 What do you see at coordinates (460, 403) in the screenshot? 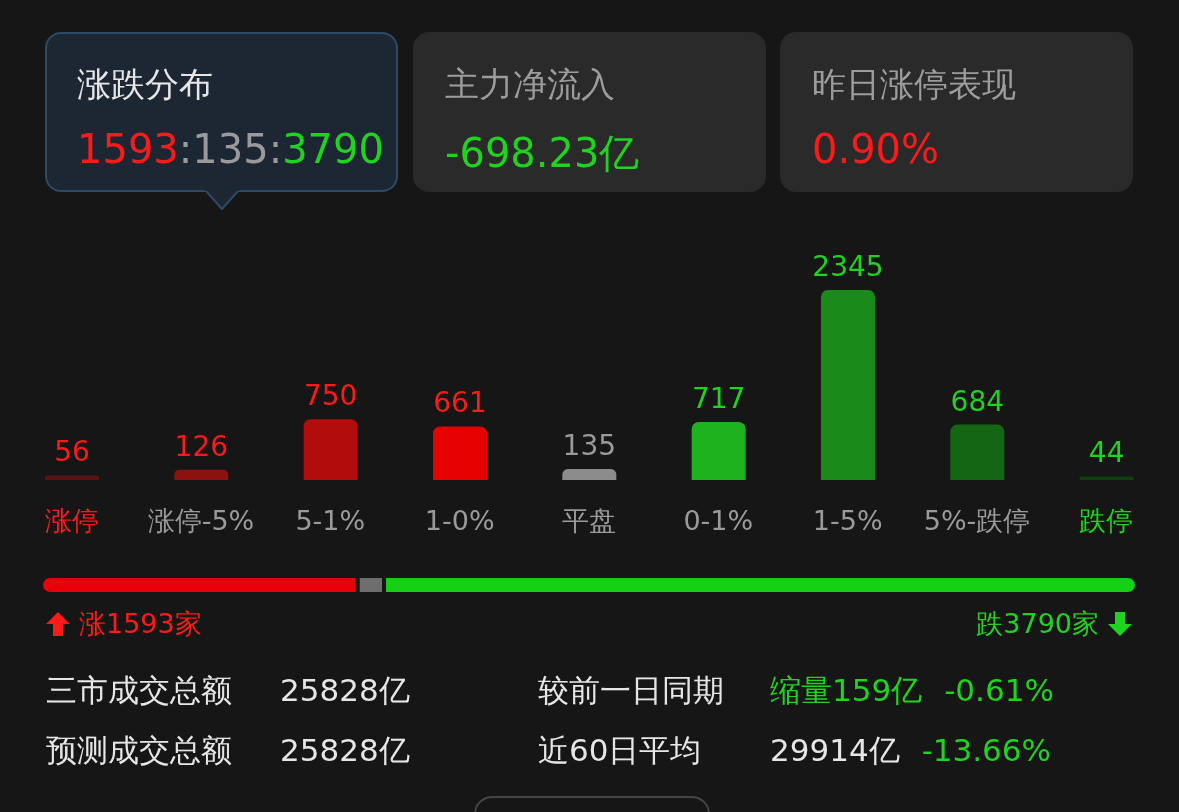
I see `data-label: 661` at bounding box center [460, 403].